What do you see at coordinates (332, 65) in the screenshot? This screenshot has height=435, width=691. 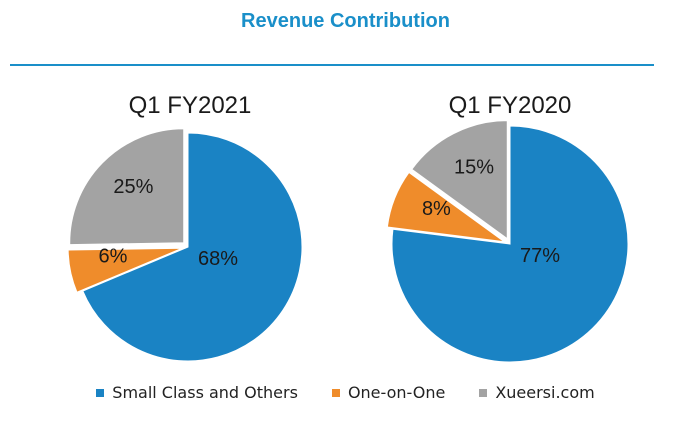 I see `title-divider` at bounding box center [332, 65].